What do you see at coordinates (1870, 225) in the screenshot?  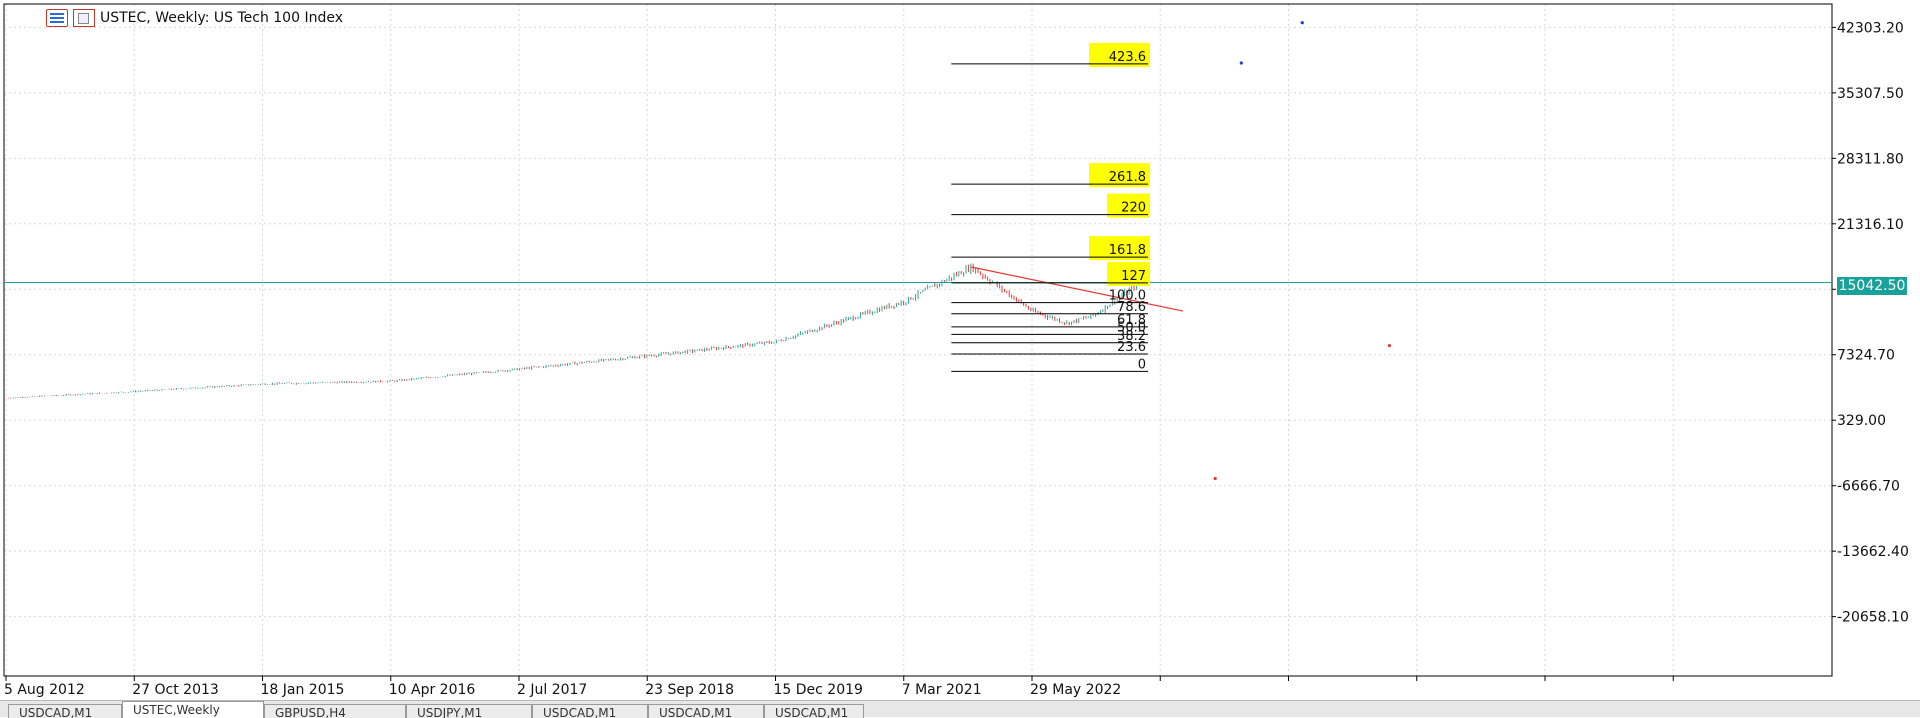 I see `y-tick-label: 21316.10` at bounding box center [1870, 225].